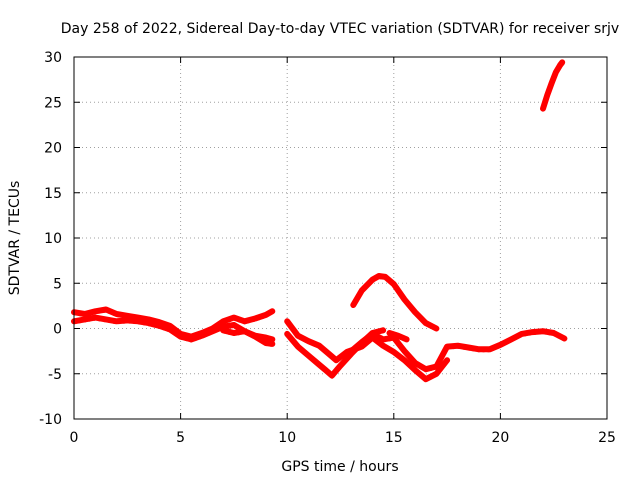  What do you see at coordinates (500, 438) in the screenshot?
I see `x-tick-label: 20` at bounding box center [500, 438].